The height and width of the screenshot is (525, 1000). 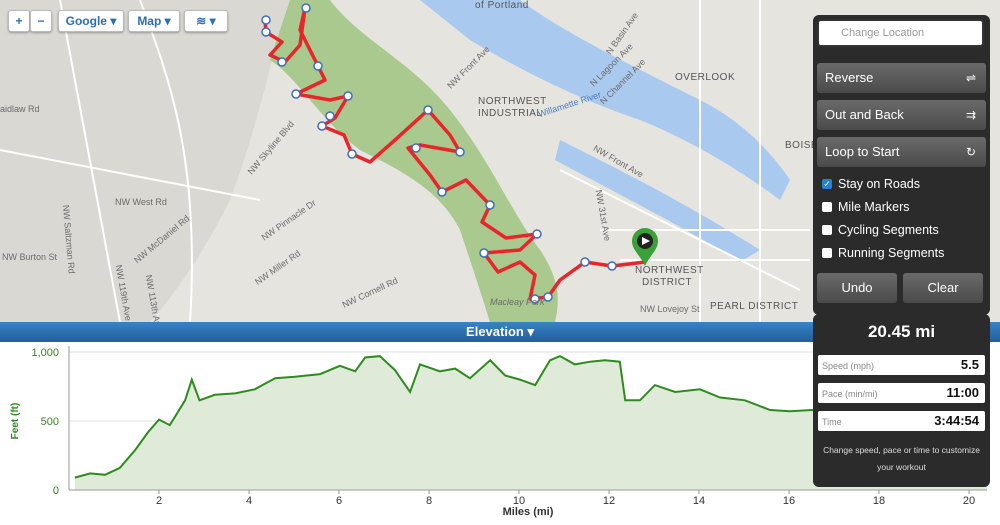 What do you see at coordinates (339, 501) in the screenshot?
I see `x-tick-label: 6` at bounding box center [339, 501].